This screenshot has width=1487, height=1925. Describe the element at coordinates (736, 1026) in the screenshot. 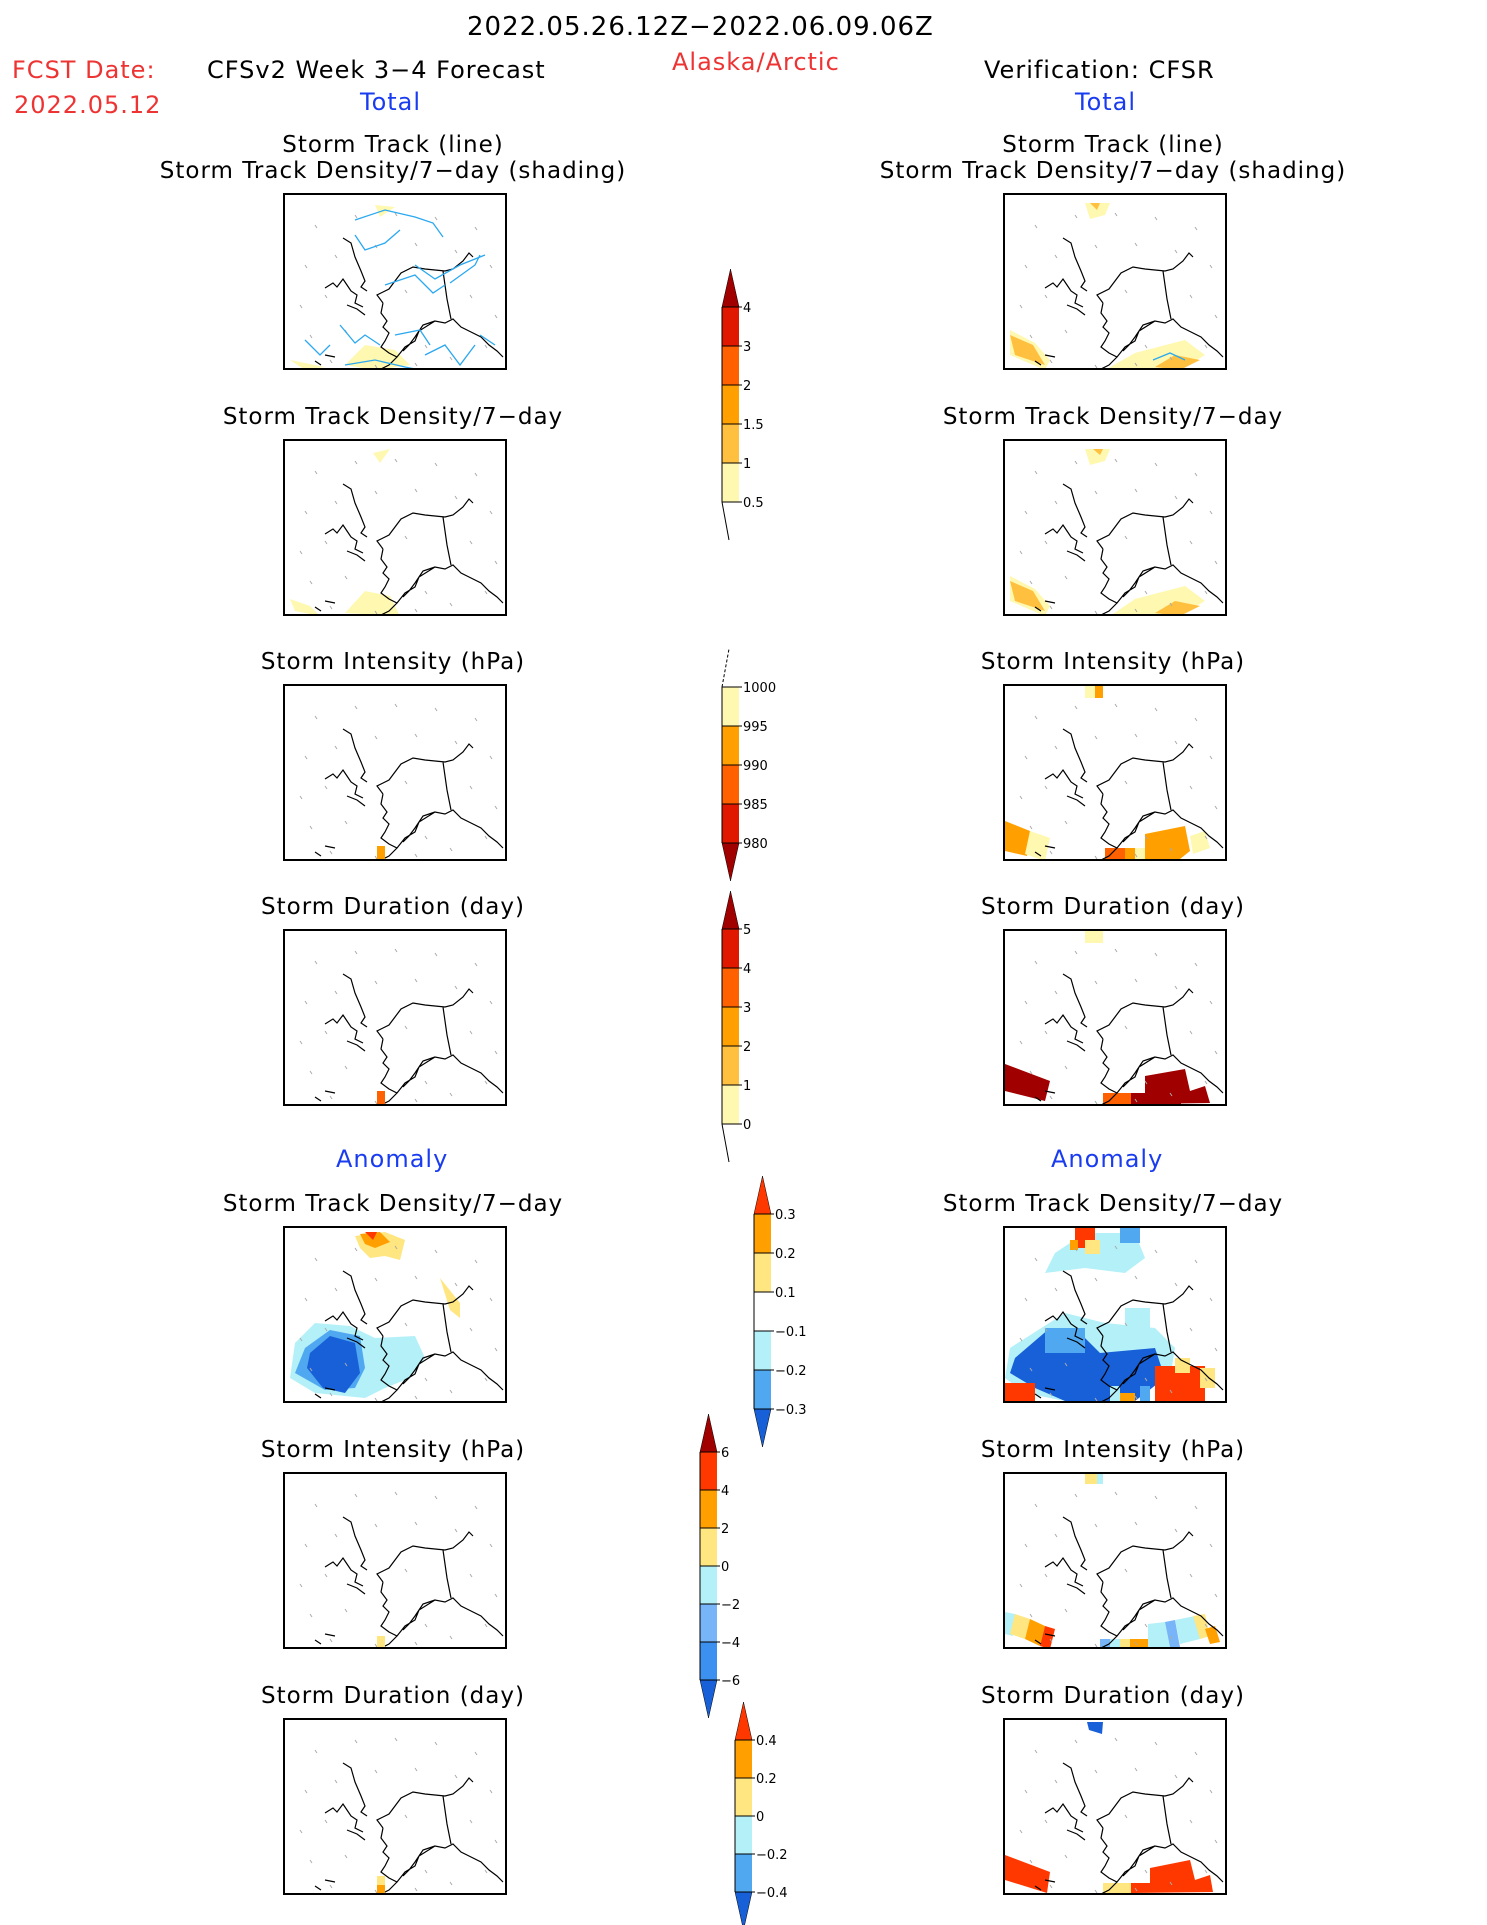

I see `colorbar-duration-total: 0 1 2 3 4 5` at that location.